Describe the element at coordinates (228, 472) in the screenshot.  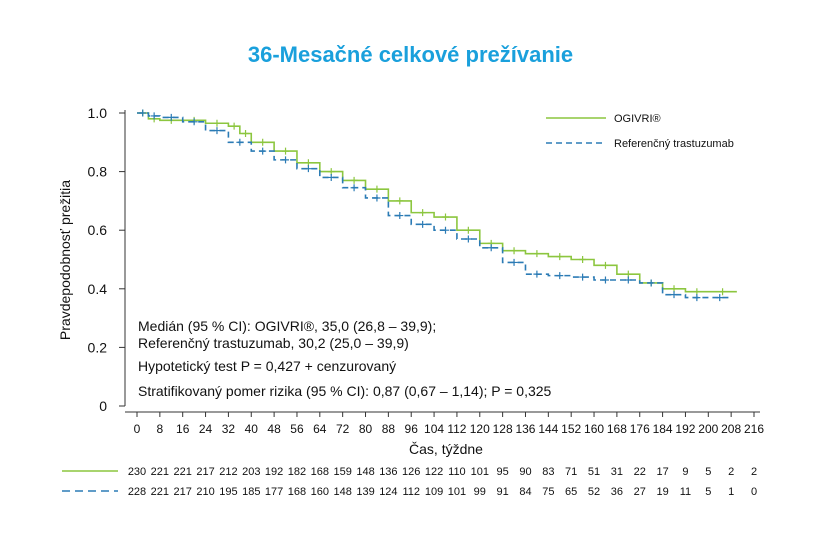
I see `risk-count-ogivri: 212` at that location.